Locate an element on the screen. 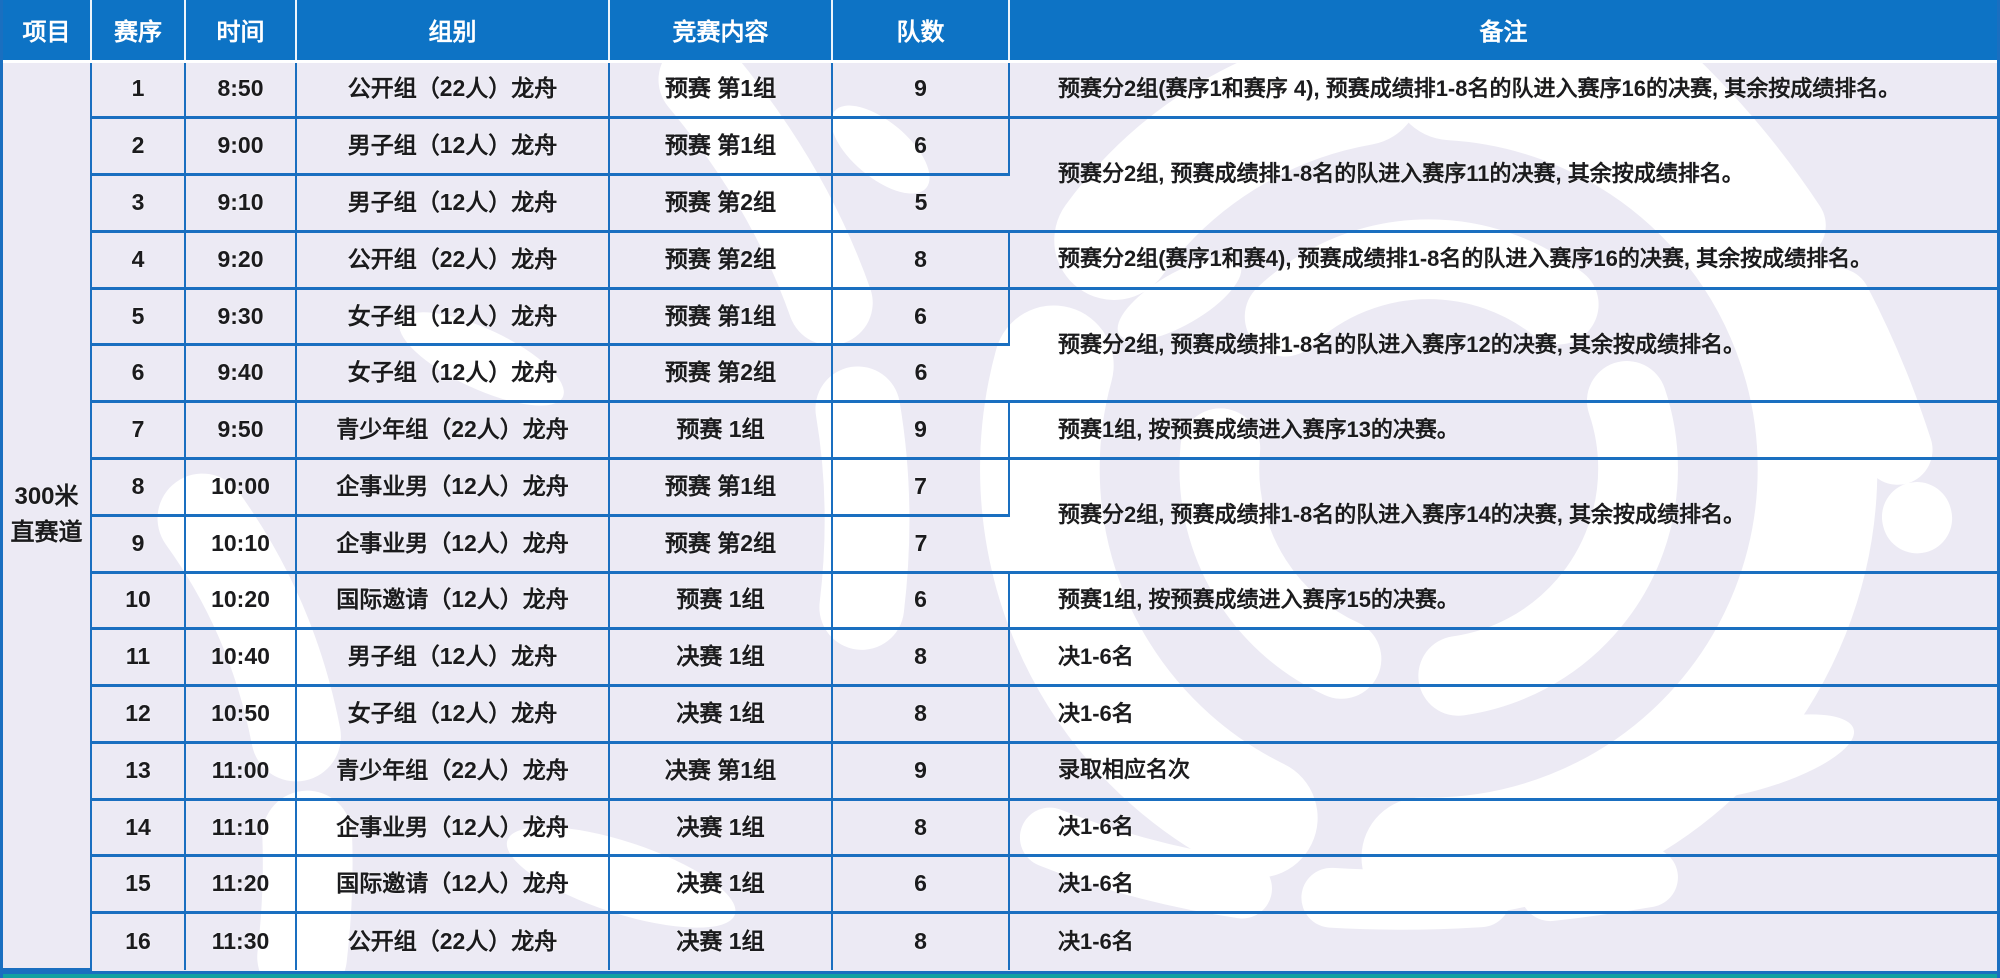 Image resolution: width=2000 pixels, height=978 pixels. cell-time: 11:30 is located at coordinates (241, 941).